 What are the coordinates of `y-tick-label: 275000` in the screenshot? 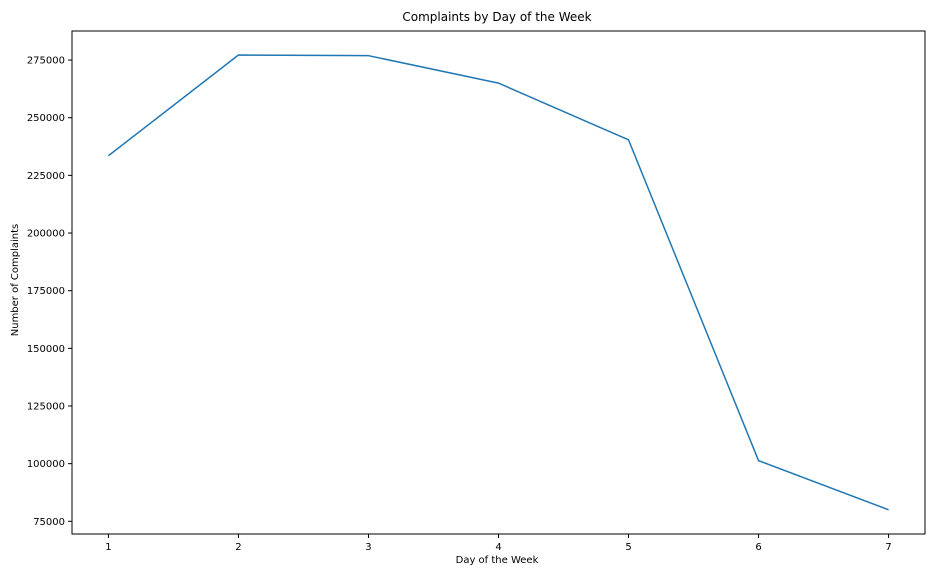 It's located at (46, 61).